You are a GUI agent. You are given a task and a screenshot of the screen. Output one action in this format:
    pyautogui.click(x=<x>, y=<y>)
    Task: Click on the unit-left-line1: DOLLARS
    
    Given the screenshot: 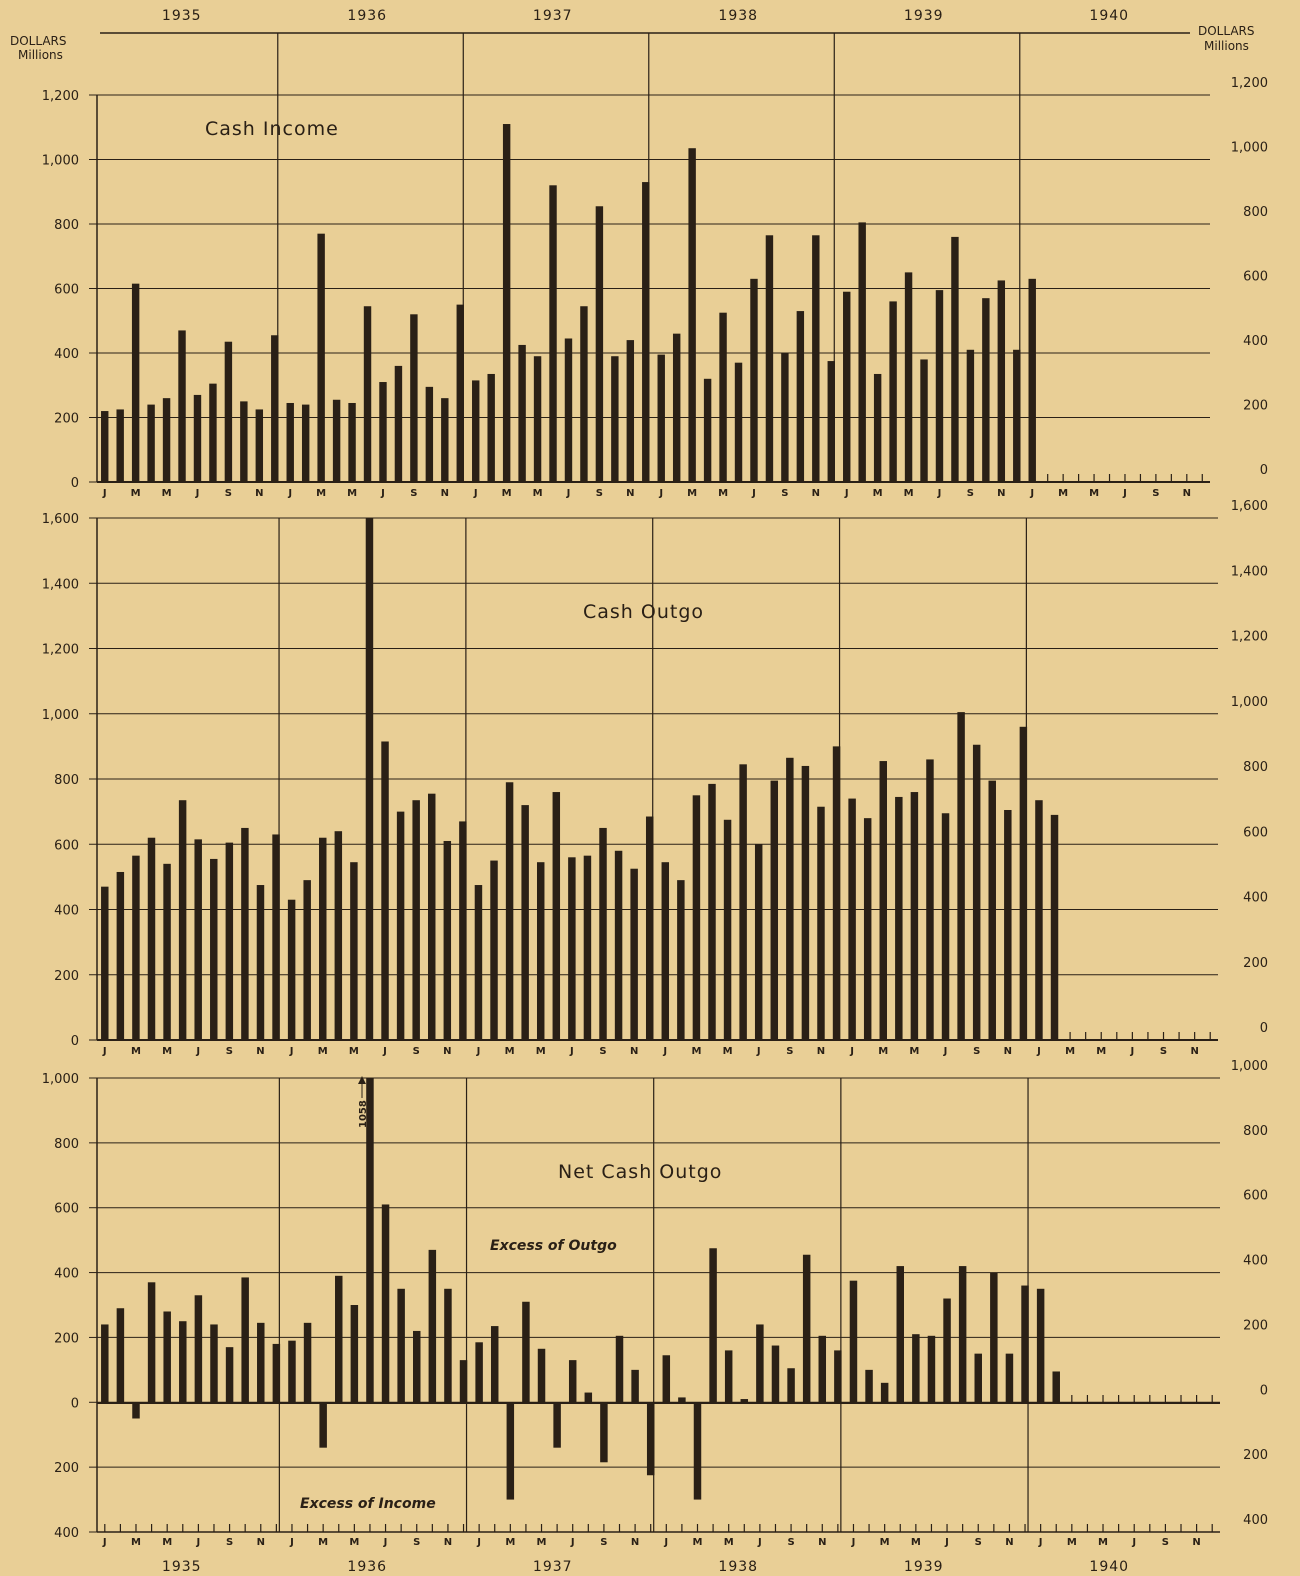 What is the action you would take?
    pyautogui.click(x=38, y=41)
    